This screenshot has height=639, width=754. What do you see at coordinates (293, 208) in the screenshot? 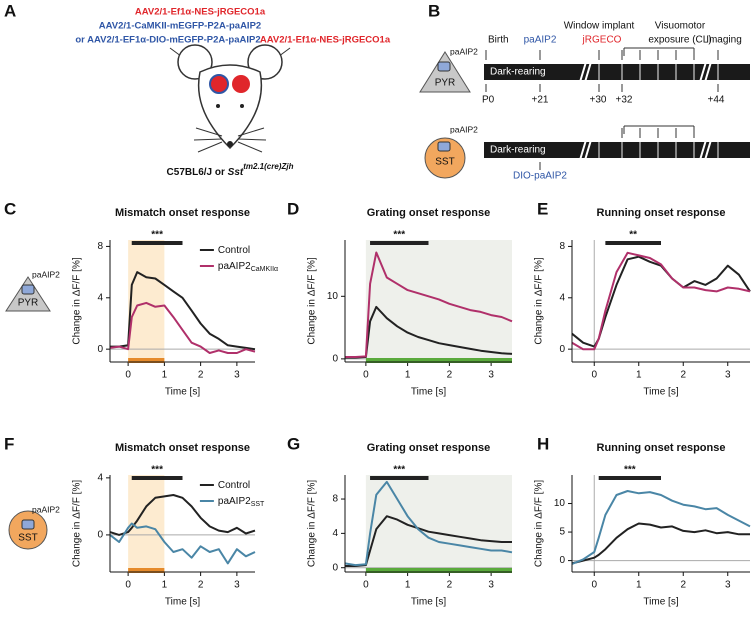
I see `panel-letter: D` at bounding box center [293, 208].